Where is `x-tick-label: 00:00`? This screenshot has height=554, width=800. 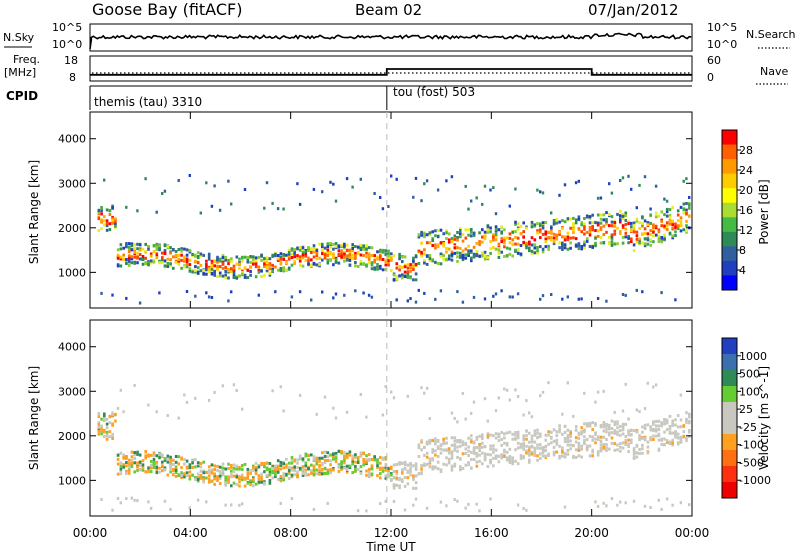
x-tick-label: 00:00 is located at coordinates (90, 533).